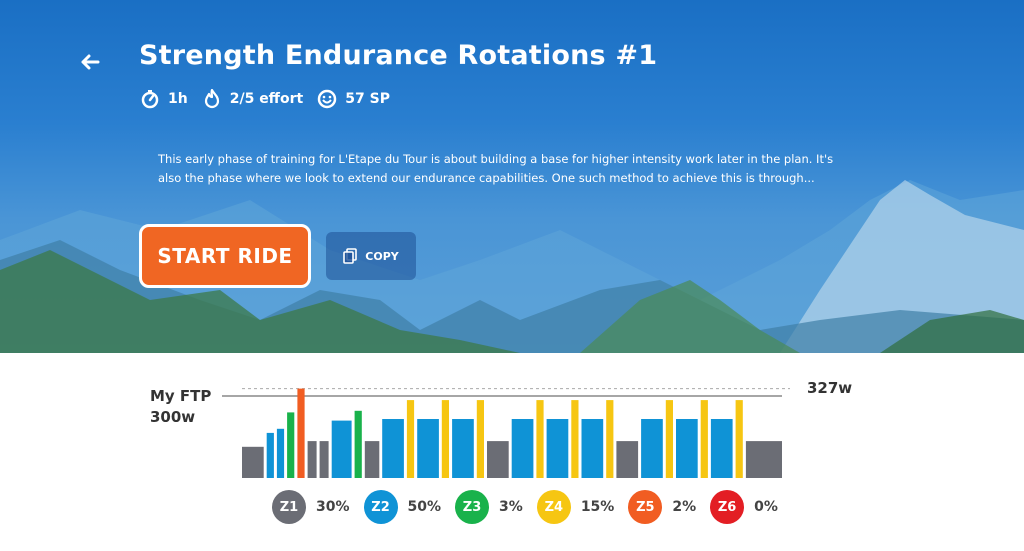  I want to click on max-power-label: 327w, so click(830, 388).